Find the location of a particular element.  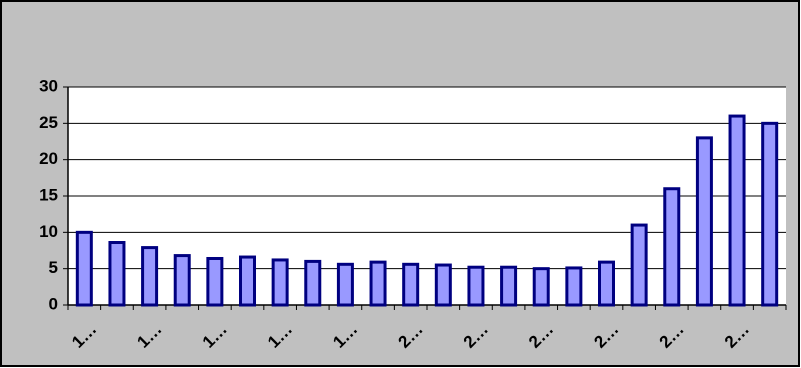

y-tick-label: 30 is located at coordinates (48, 85).